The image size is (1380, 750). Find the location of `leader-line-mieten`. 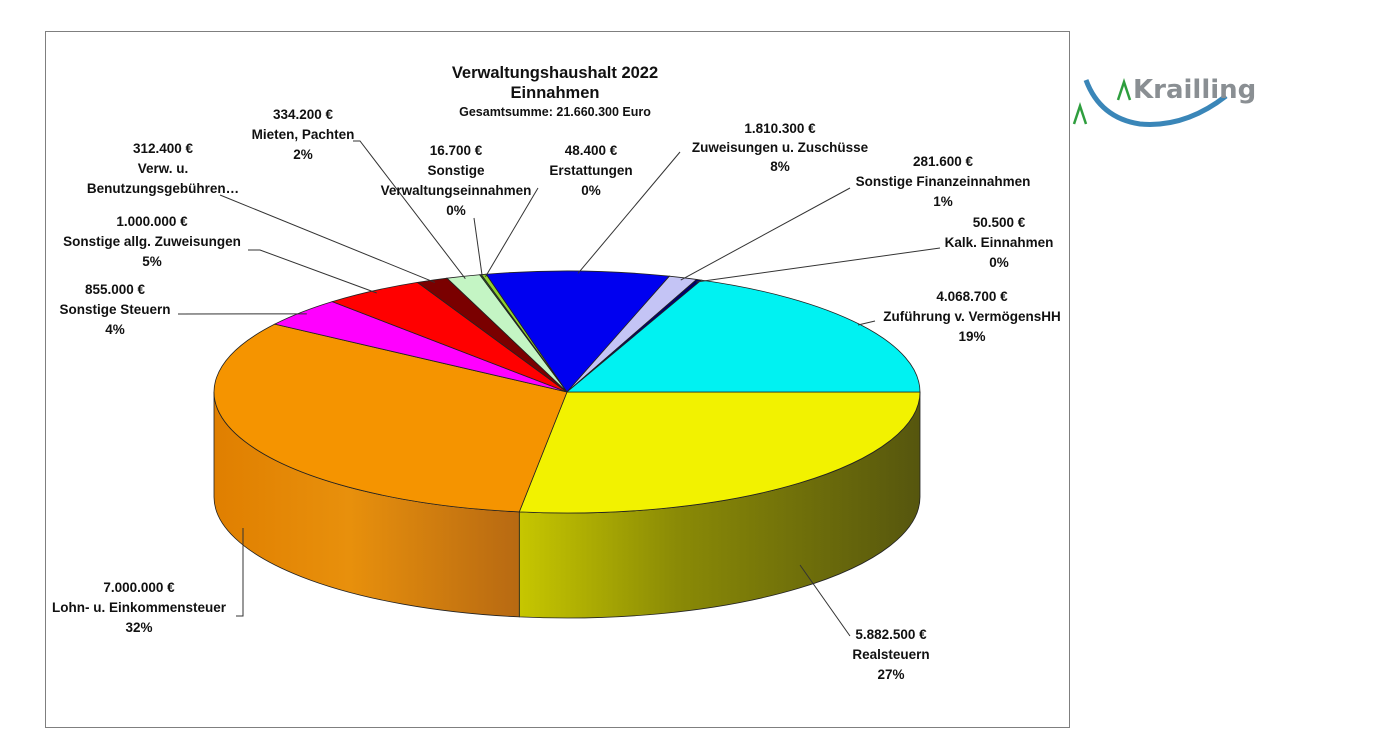

leader-line-mieten is located at coordinates (409, 209).